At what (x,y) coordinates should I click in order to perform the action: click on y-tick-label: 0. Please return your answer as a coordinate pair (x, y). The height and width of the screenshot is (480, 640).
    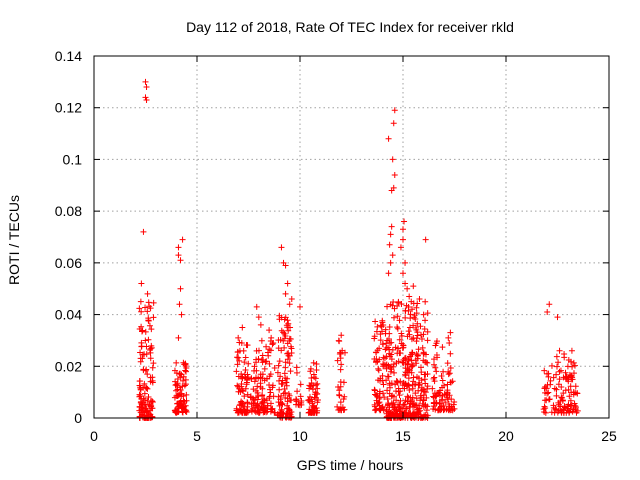
    Looking at the image, I should click on (78, 418).